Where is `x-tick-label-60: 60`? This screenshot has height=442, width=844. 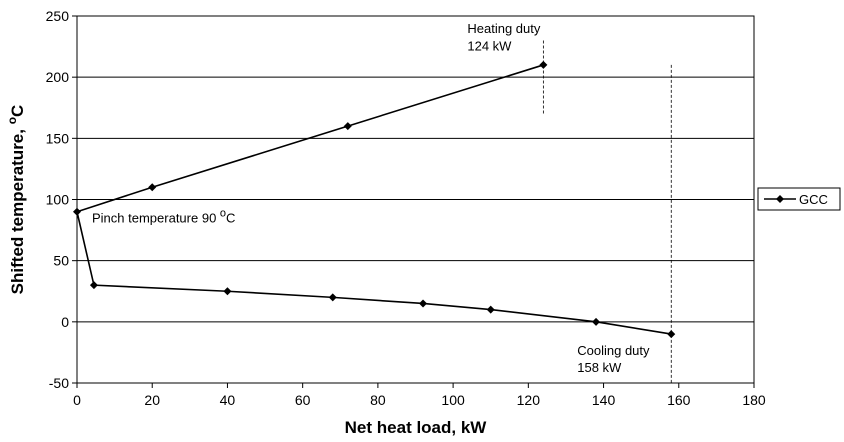 x-tick-label-60: 60 is located at coordinates (303, 400).